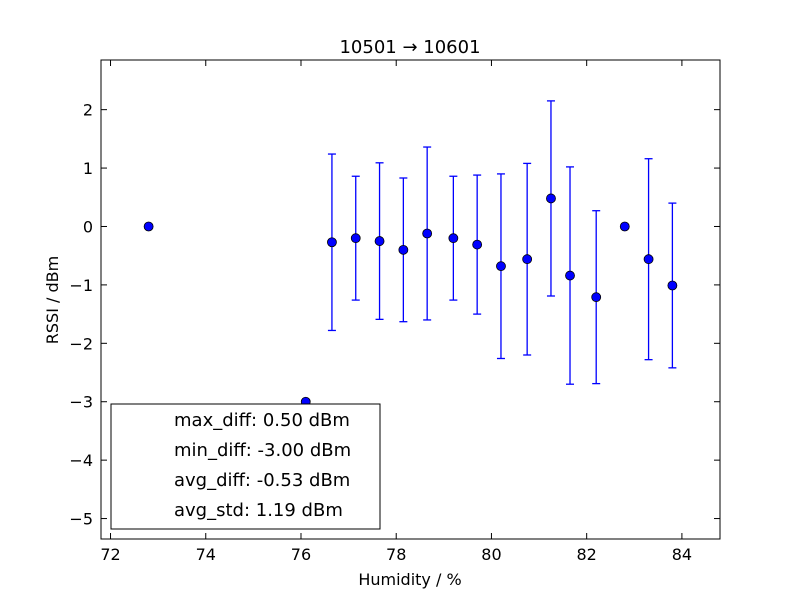  Describe the element at coordinates (586, 554) in the screenshot. I see `x-tick-label: 82` at that location.